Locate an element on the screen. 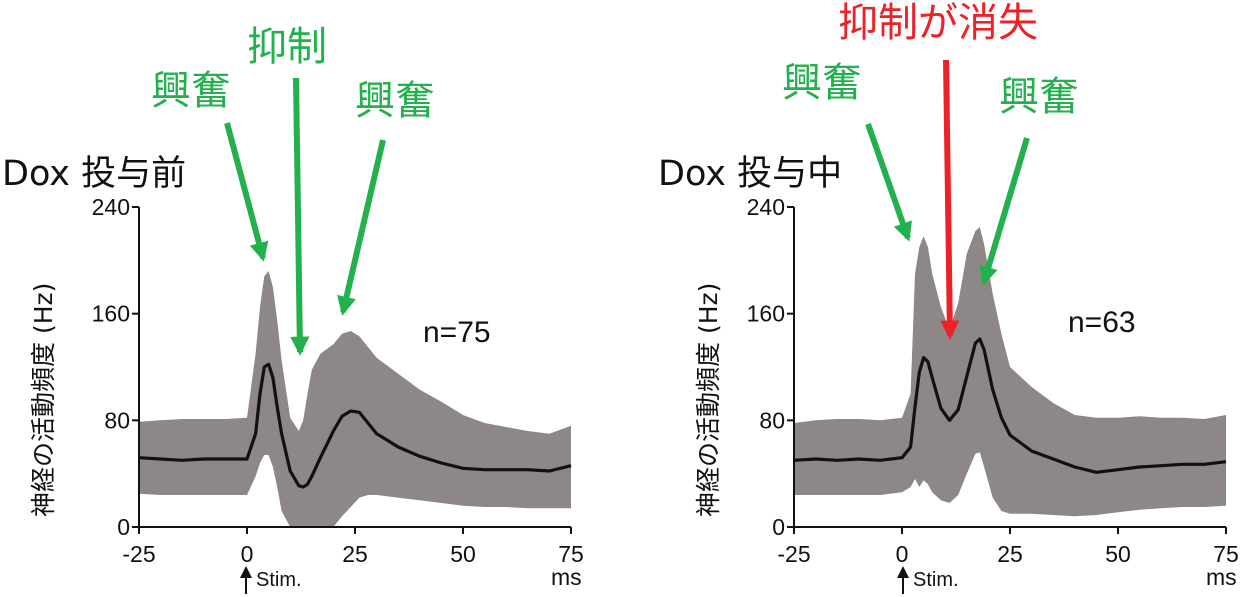 The width and height of the screenshot is (1242, 597). x-ticks-during: -25 0 25 50 75 is located at coordinates (1008, 547).